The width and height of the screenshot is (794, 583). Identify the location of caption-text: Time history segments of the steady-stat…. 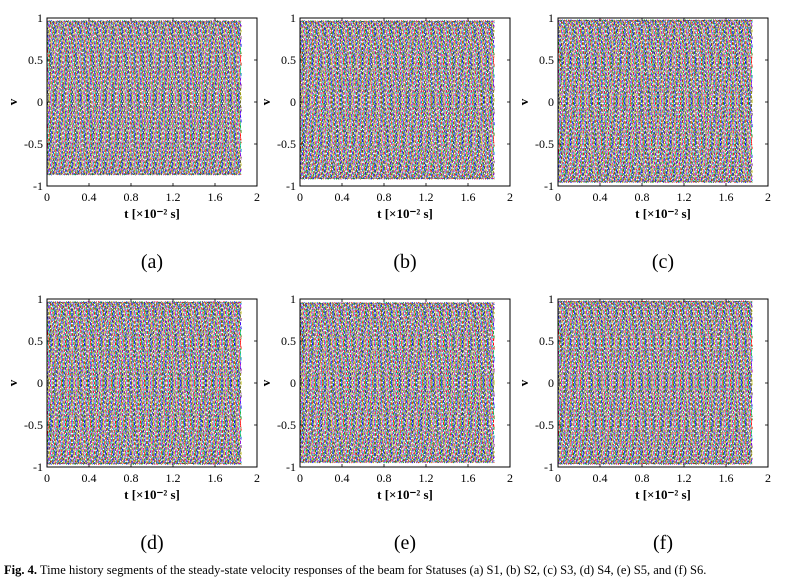
(373, 570).